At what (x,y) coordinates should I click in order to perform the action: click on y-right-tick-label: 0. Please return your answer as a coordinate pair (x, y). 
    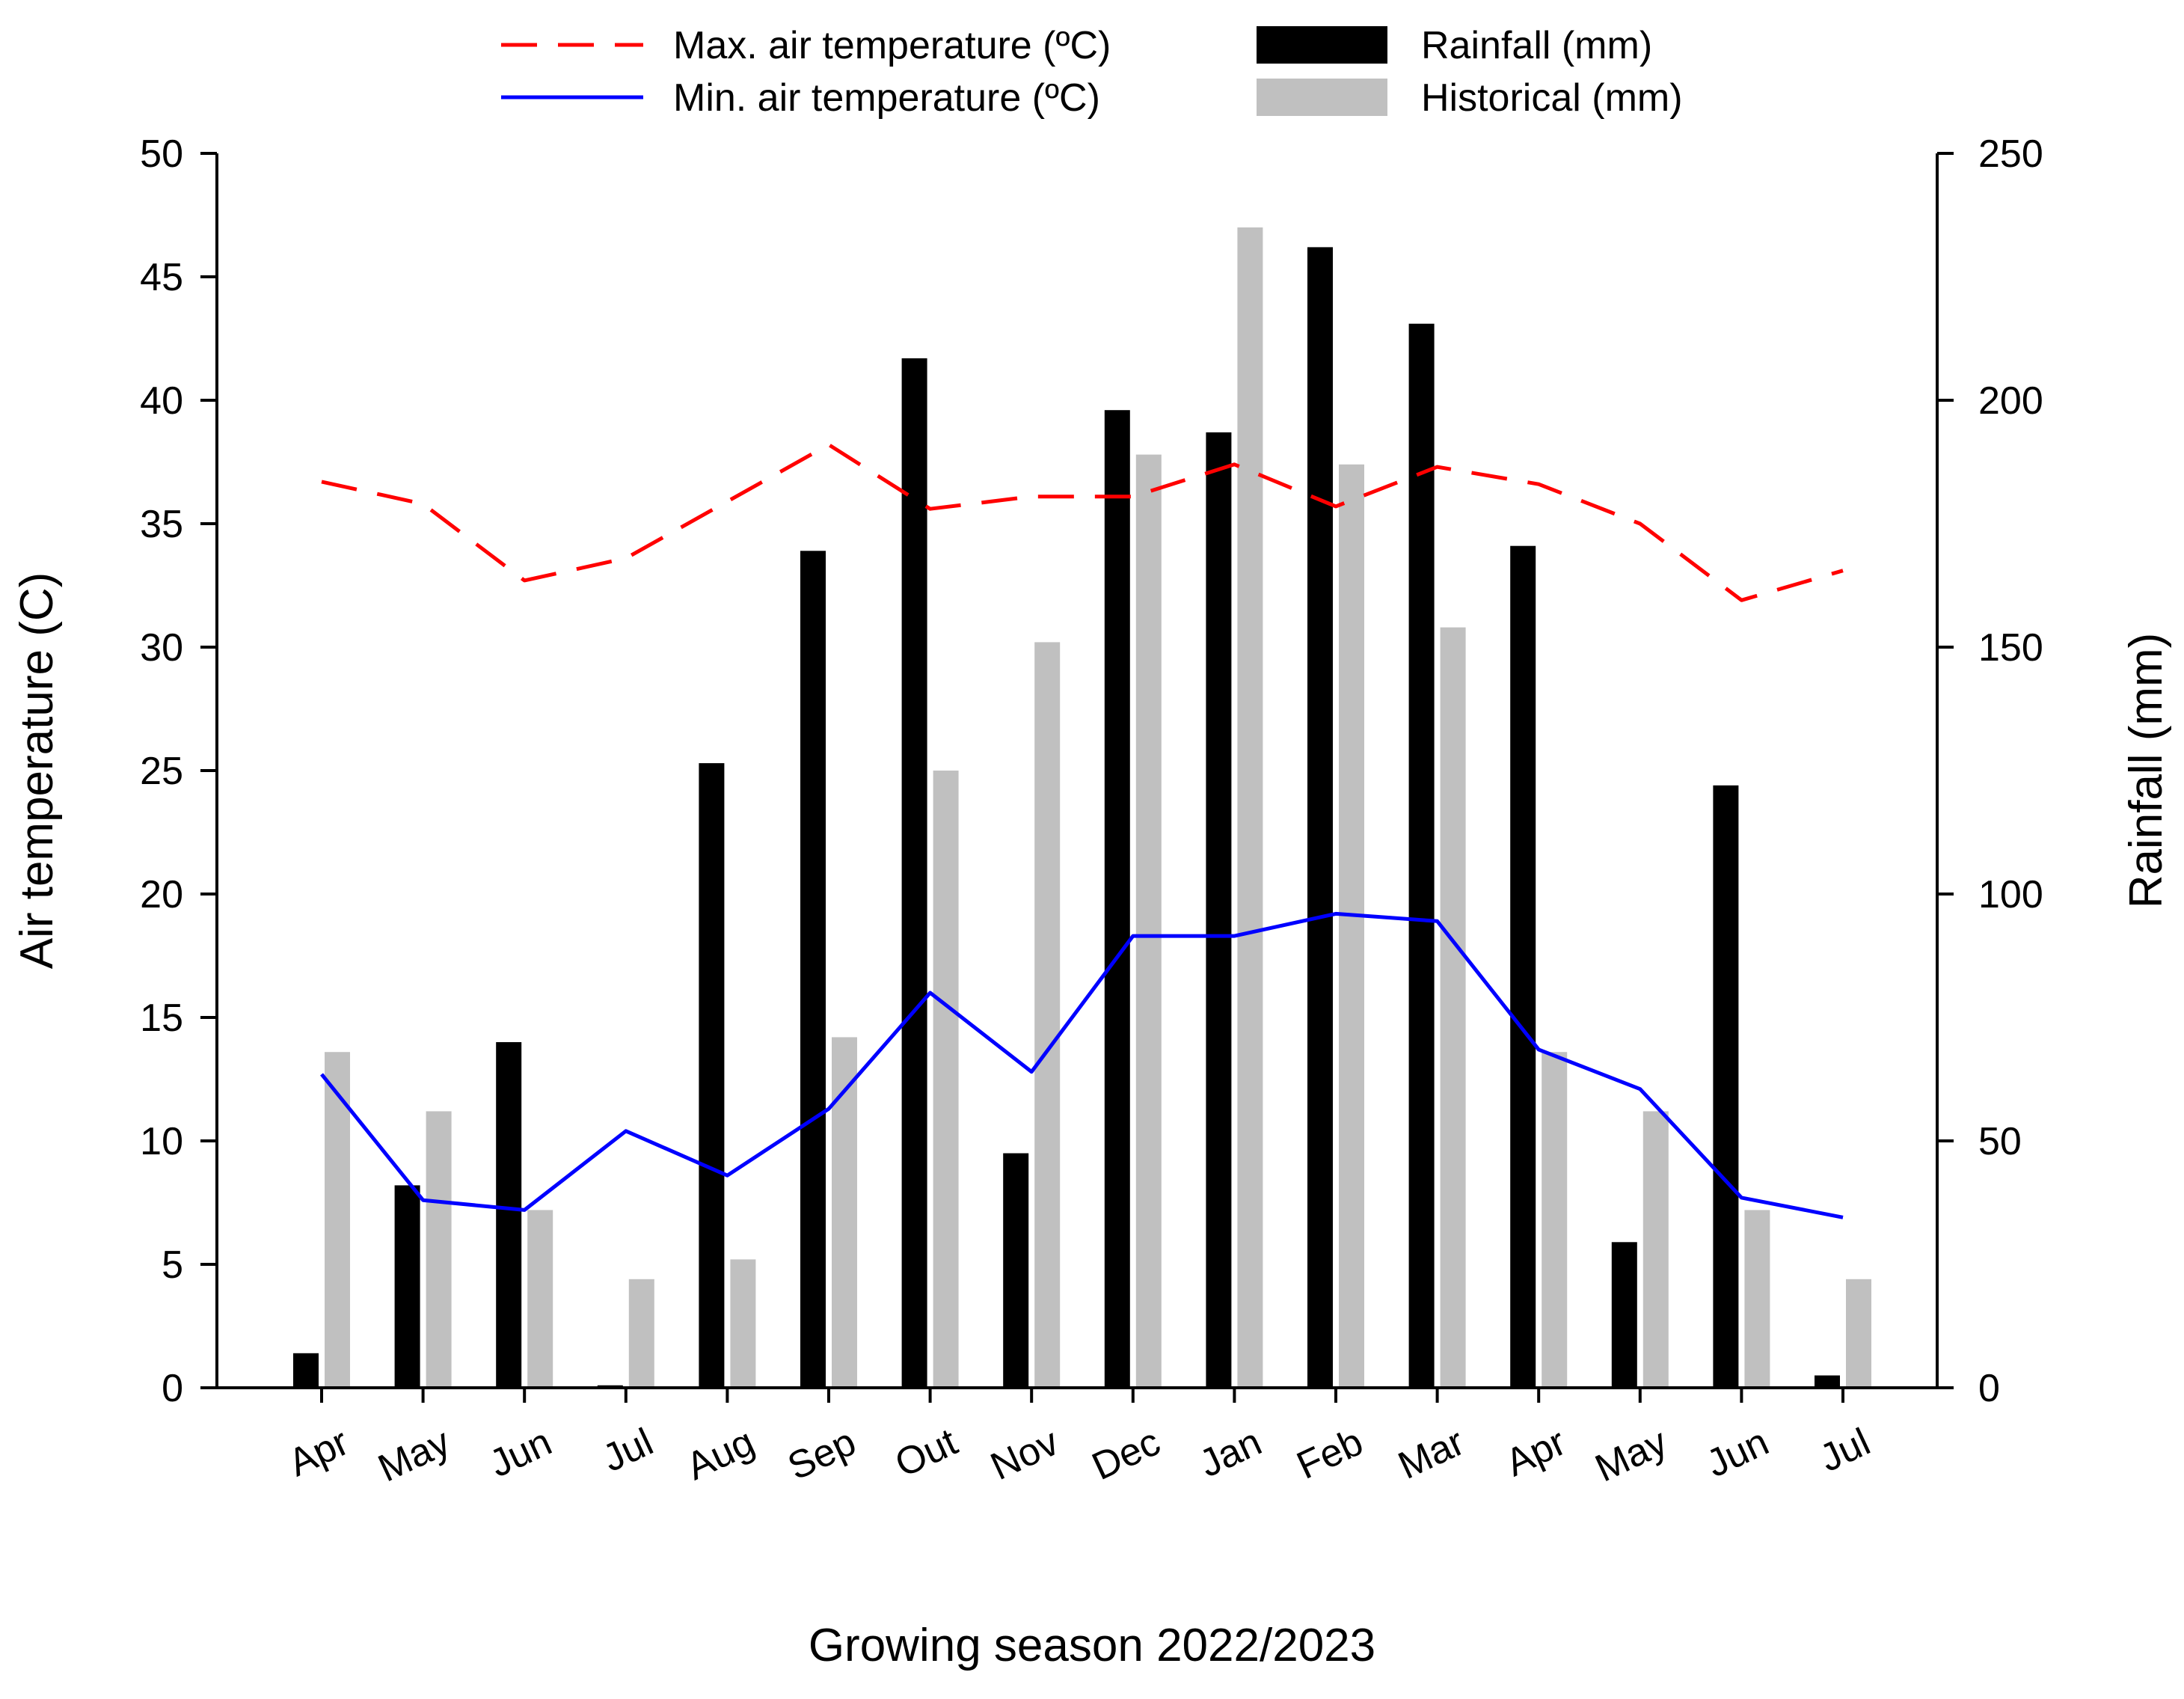
    Looking at the image, I should click on (1989, 1388).